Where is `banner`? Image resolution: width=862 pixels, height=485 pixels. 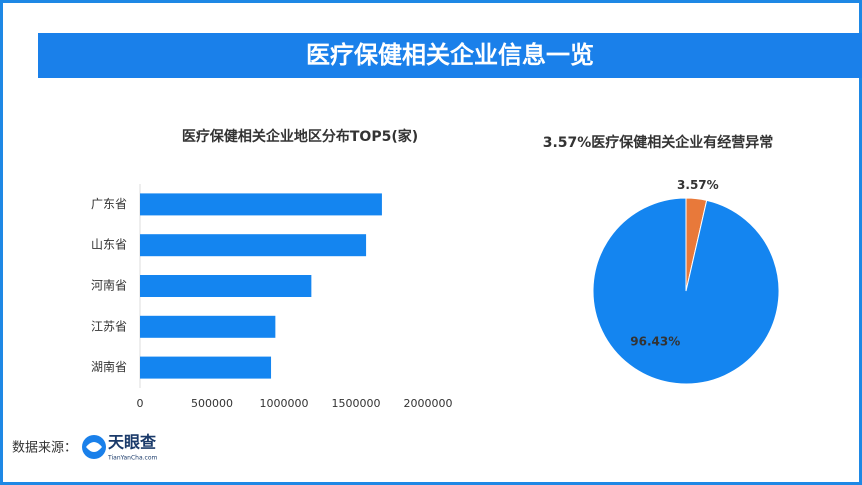
banner is located at coordinates (450, 55).